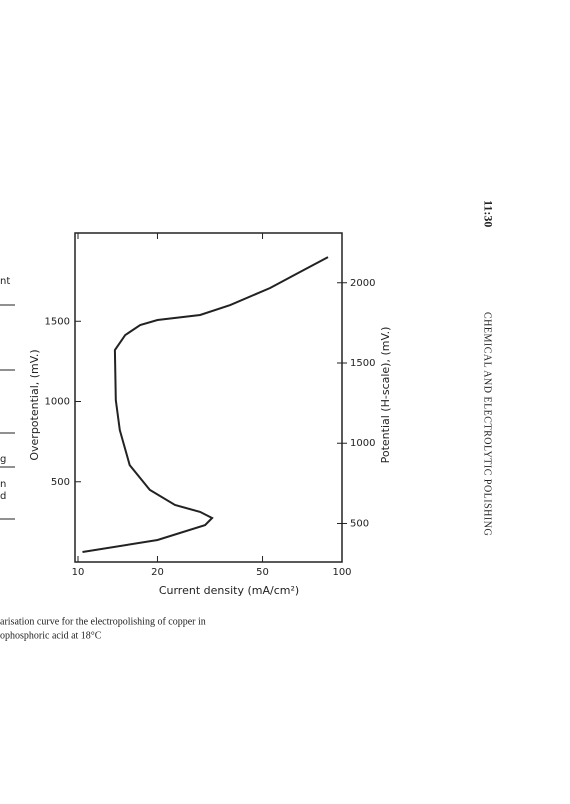 The height and width of the screenshot is (804, 570). Describe the element at coordinates (57, 321) in the screenshot. I see `y-tick-label: 1500` at that location.